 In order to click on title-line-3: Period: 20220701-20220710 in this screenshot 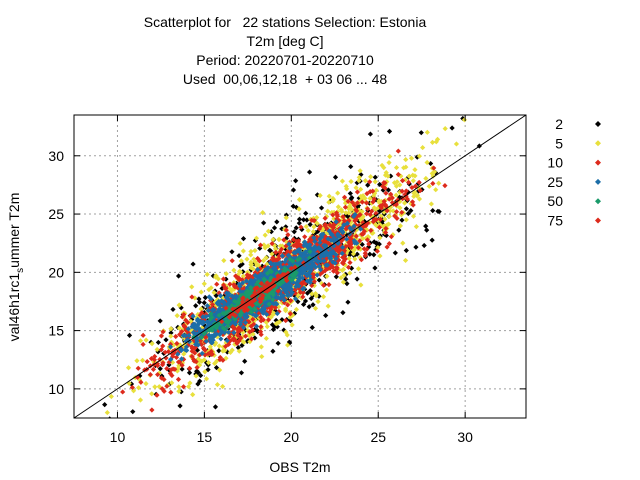, I will do `click(285, 60)`.